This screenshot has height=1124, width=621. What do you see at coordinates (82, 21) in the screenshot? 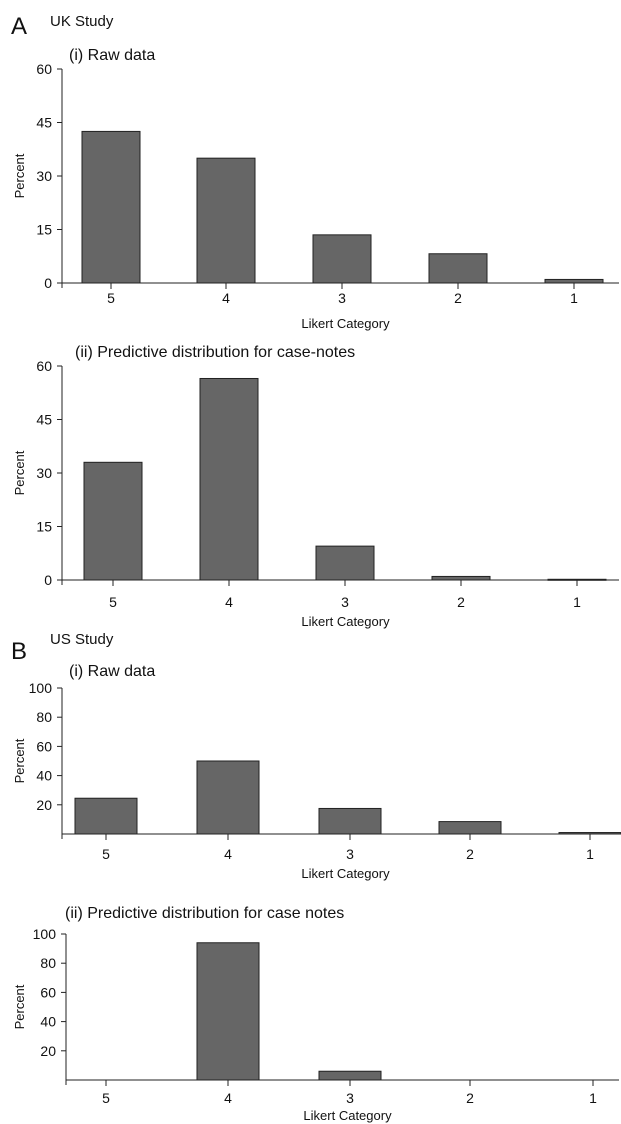
I see `panel-a-title: UK Study` at bounding box center [82, 21].